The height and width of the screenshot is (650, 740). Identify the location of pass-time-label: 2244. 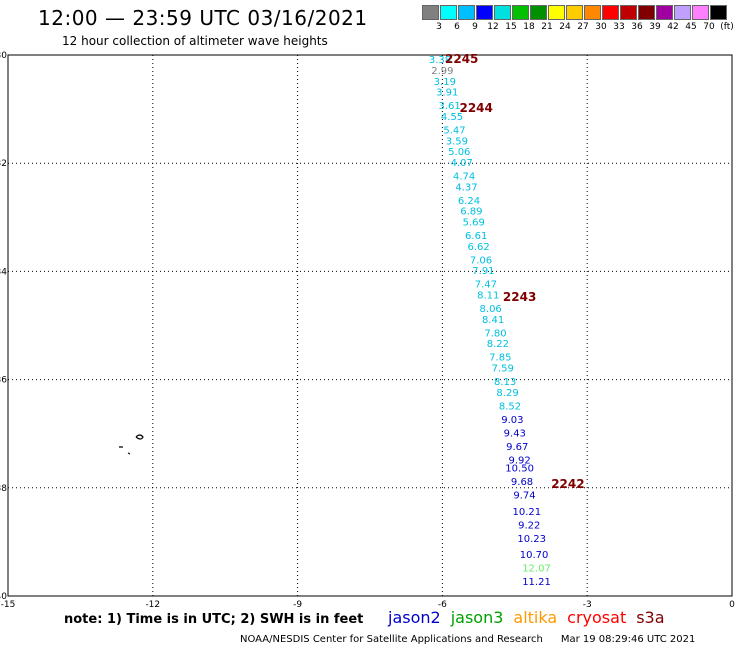
(475, 108).